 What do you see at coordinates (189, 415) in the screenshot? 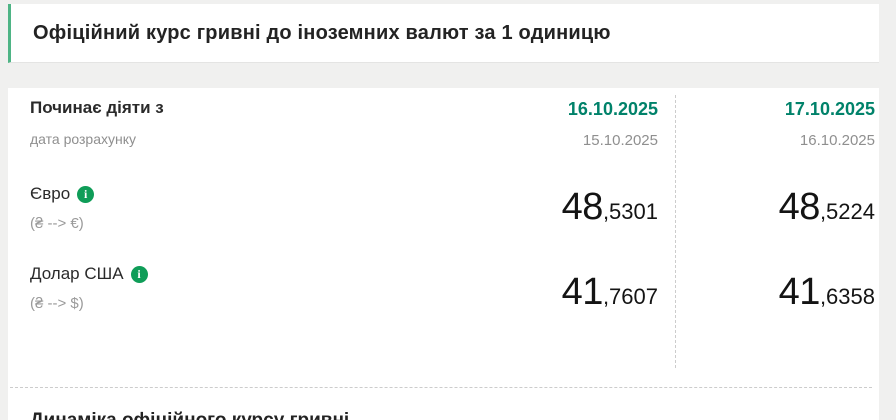
I see `next-section-heading: Динаміка офіційного курсу гривні` at bounding box center [189, 415].